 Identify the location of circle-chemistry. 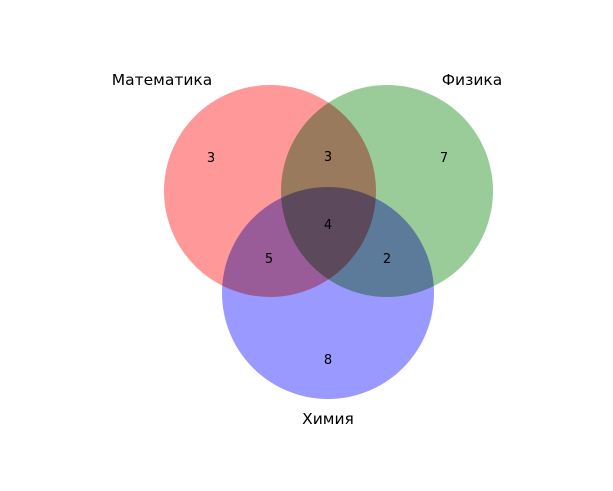
(328, 293).